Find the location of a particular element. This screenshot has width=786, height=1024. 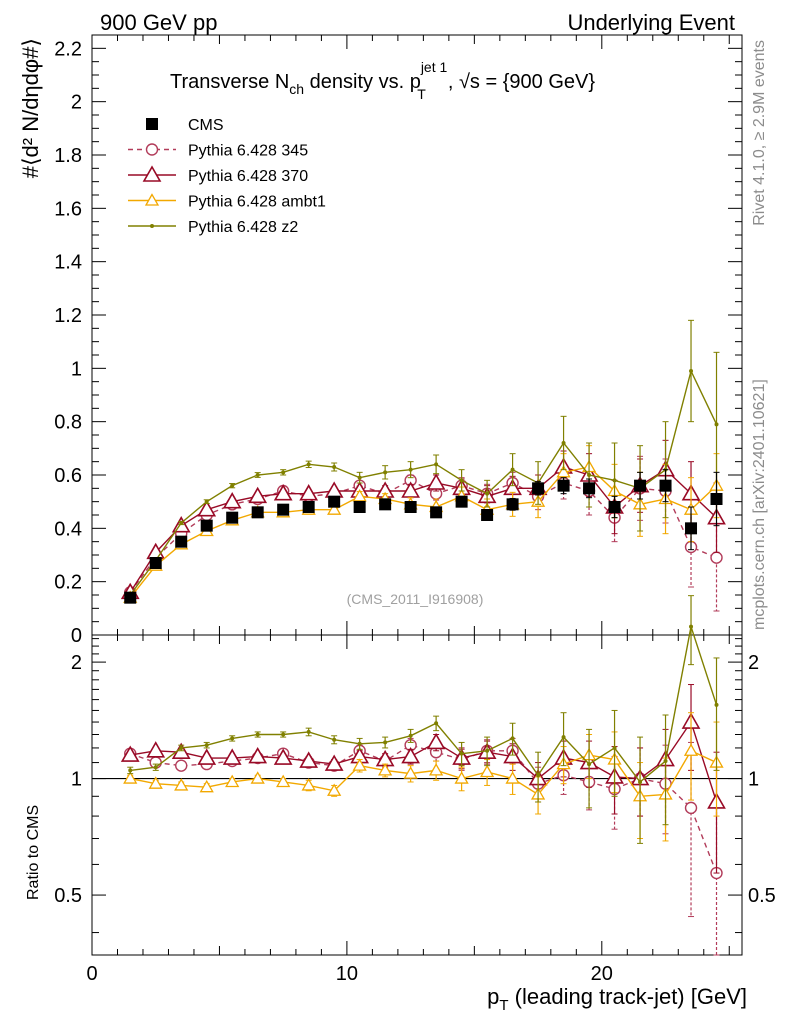

y-tick-label: 2.2 is located at coordinates (68, 49).